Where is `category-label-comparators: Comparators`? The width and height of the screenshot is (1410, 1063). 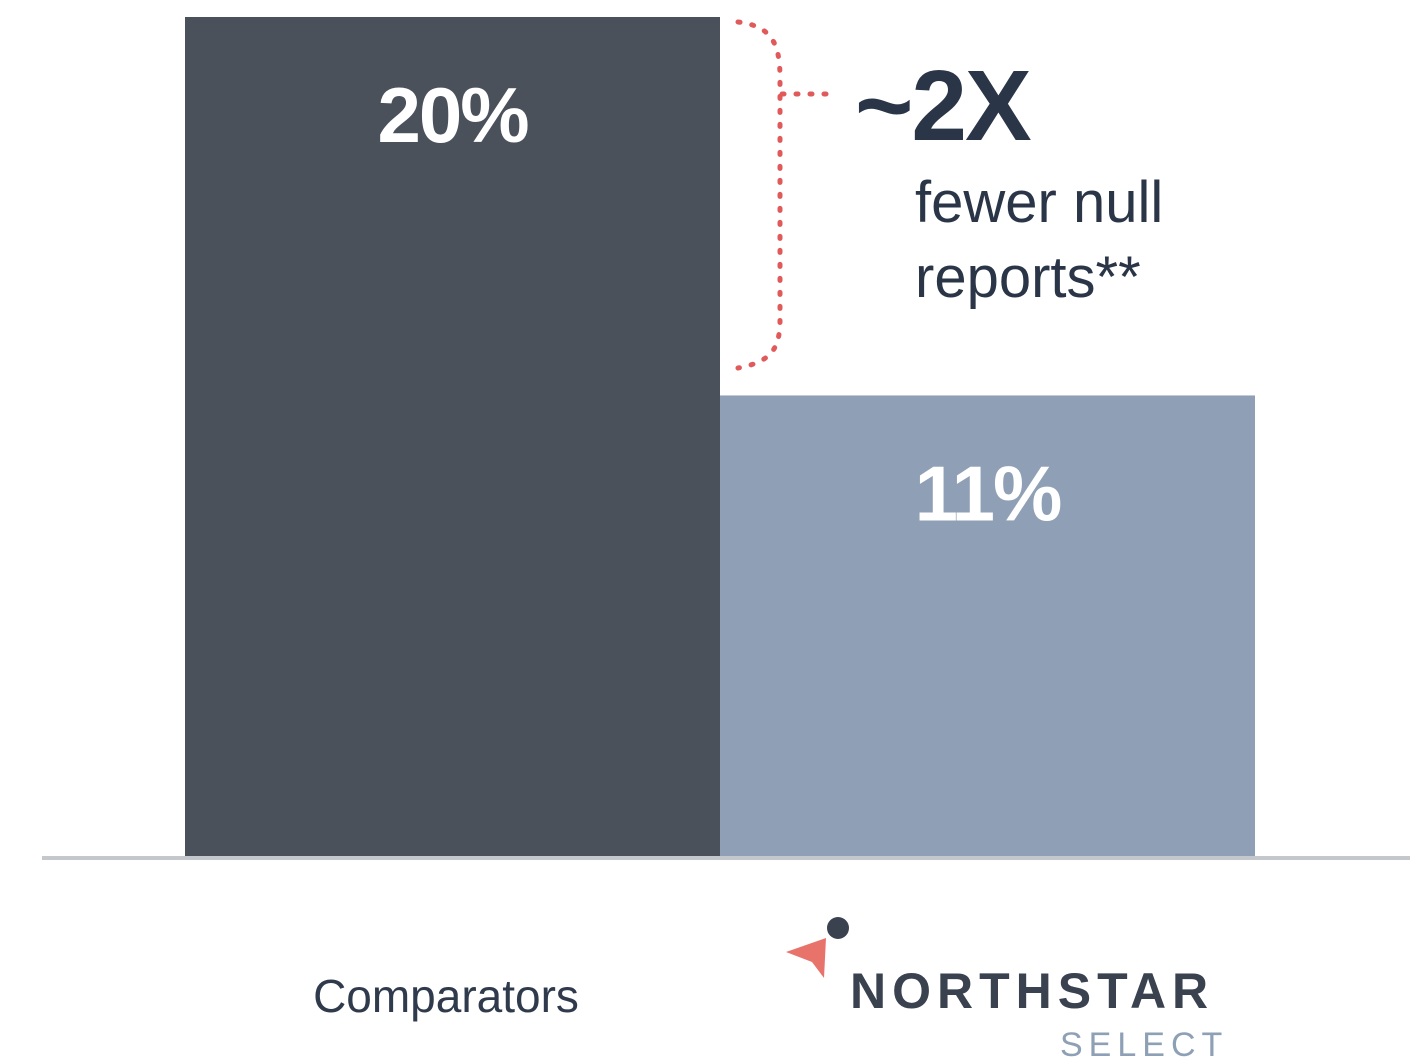 category-label-comparators: Comparators is located at coordinates (446, 996).